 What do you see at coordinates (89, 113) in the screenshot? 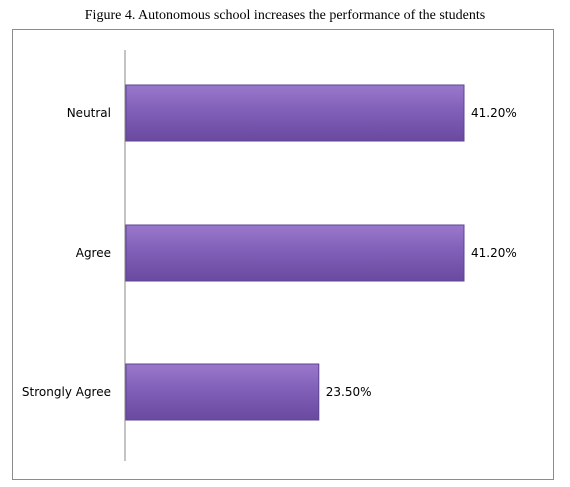
I see `category-label: Neutral` at bounding box center [89, 113].